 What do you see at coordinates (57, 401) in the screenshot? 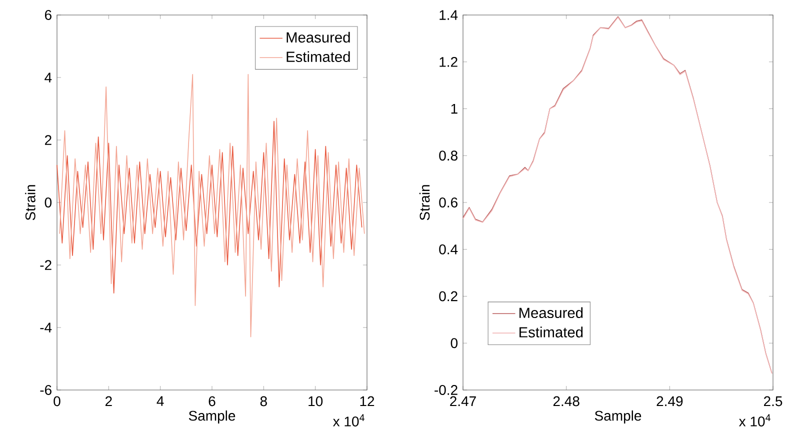
I see `x-tick-label: 0` at bounding box center [57, 401].